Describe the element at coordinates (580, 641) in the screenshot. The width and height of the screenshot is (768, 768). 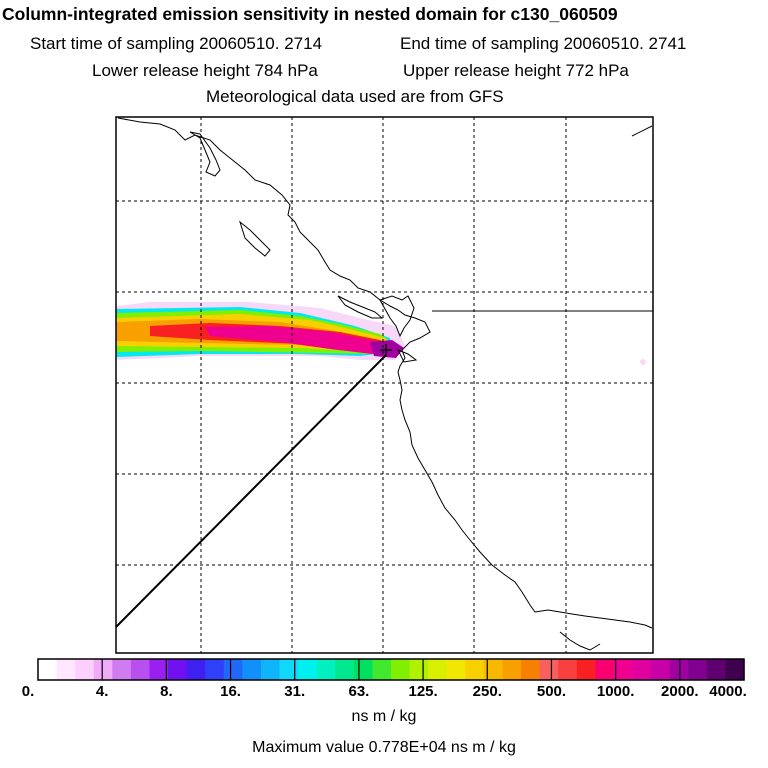
I see `inlet-detail` at that location.